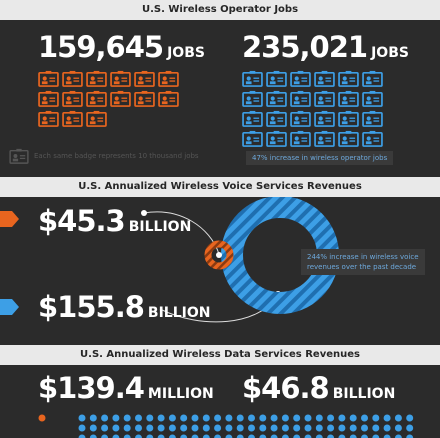 This screenshot has height=438, width=440. Describe the element at coordinates (42, 418) in the screenshot. I see `data-orange-dot` at that location.